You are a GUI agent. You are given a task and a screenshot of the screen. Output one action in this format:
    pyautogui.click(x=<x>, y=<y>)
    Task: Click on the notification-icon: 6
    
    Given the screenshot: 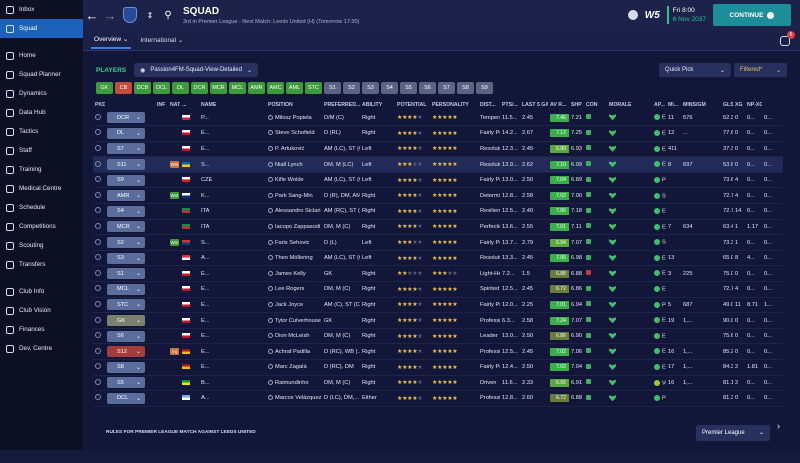 What is the action you would take?
    pyautogui.click(x=787, y=38)
    